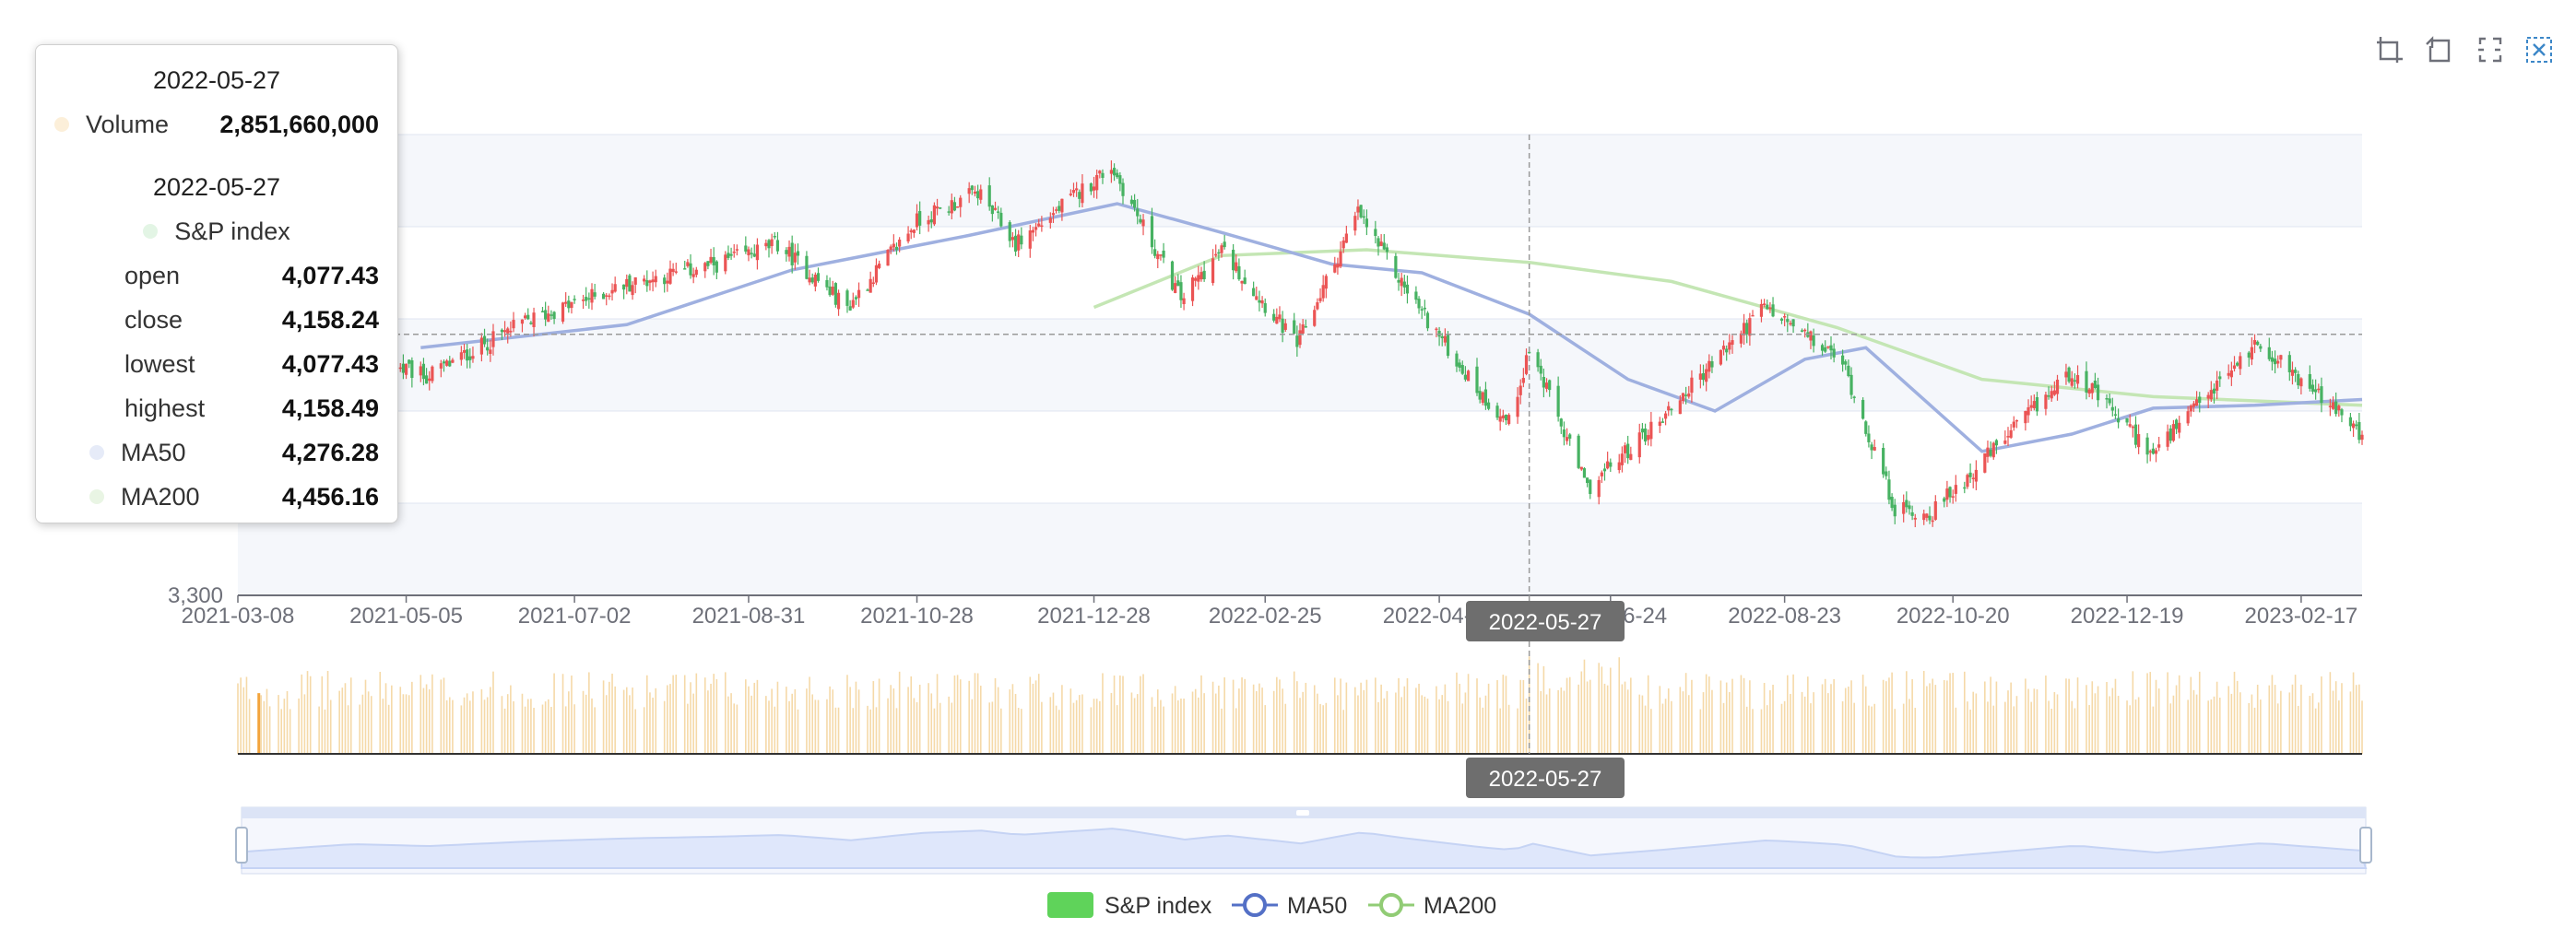 Image resolution: width=2576 pixels, height=952 pixels. Describe the element at coordinates (216, 497) in the screenshot. I see `tooltip-ma200-row: MA200 4,456.16` at that location.